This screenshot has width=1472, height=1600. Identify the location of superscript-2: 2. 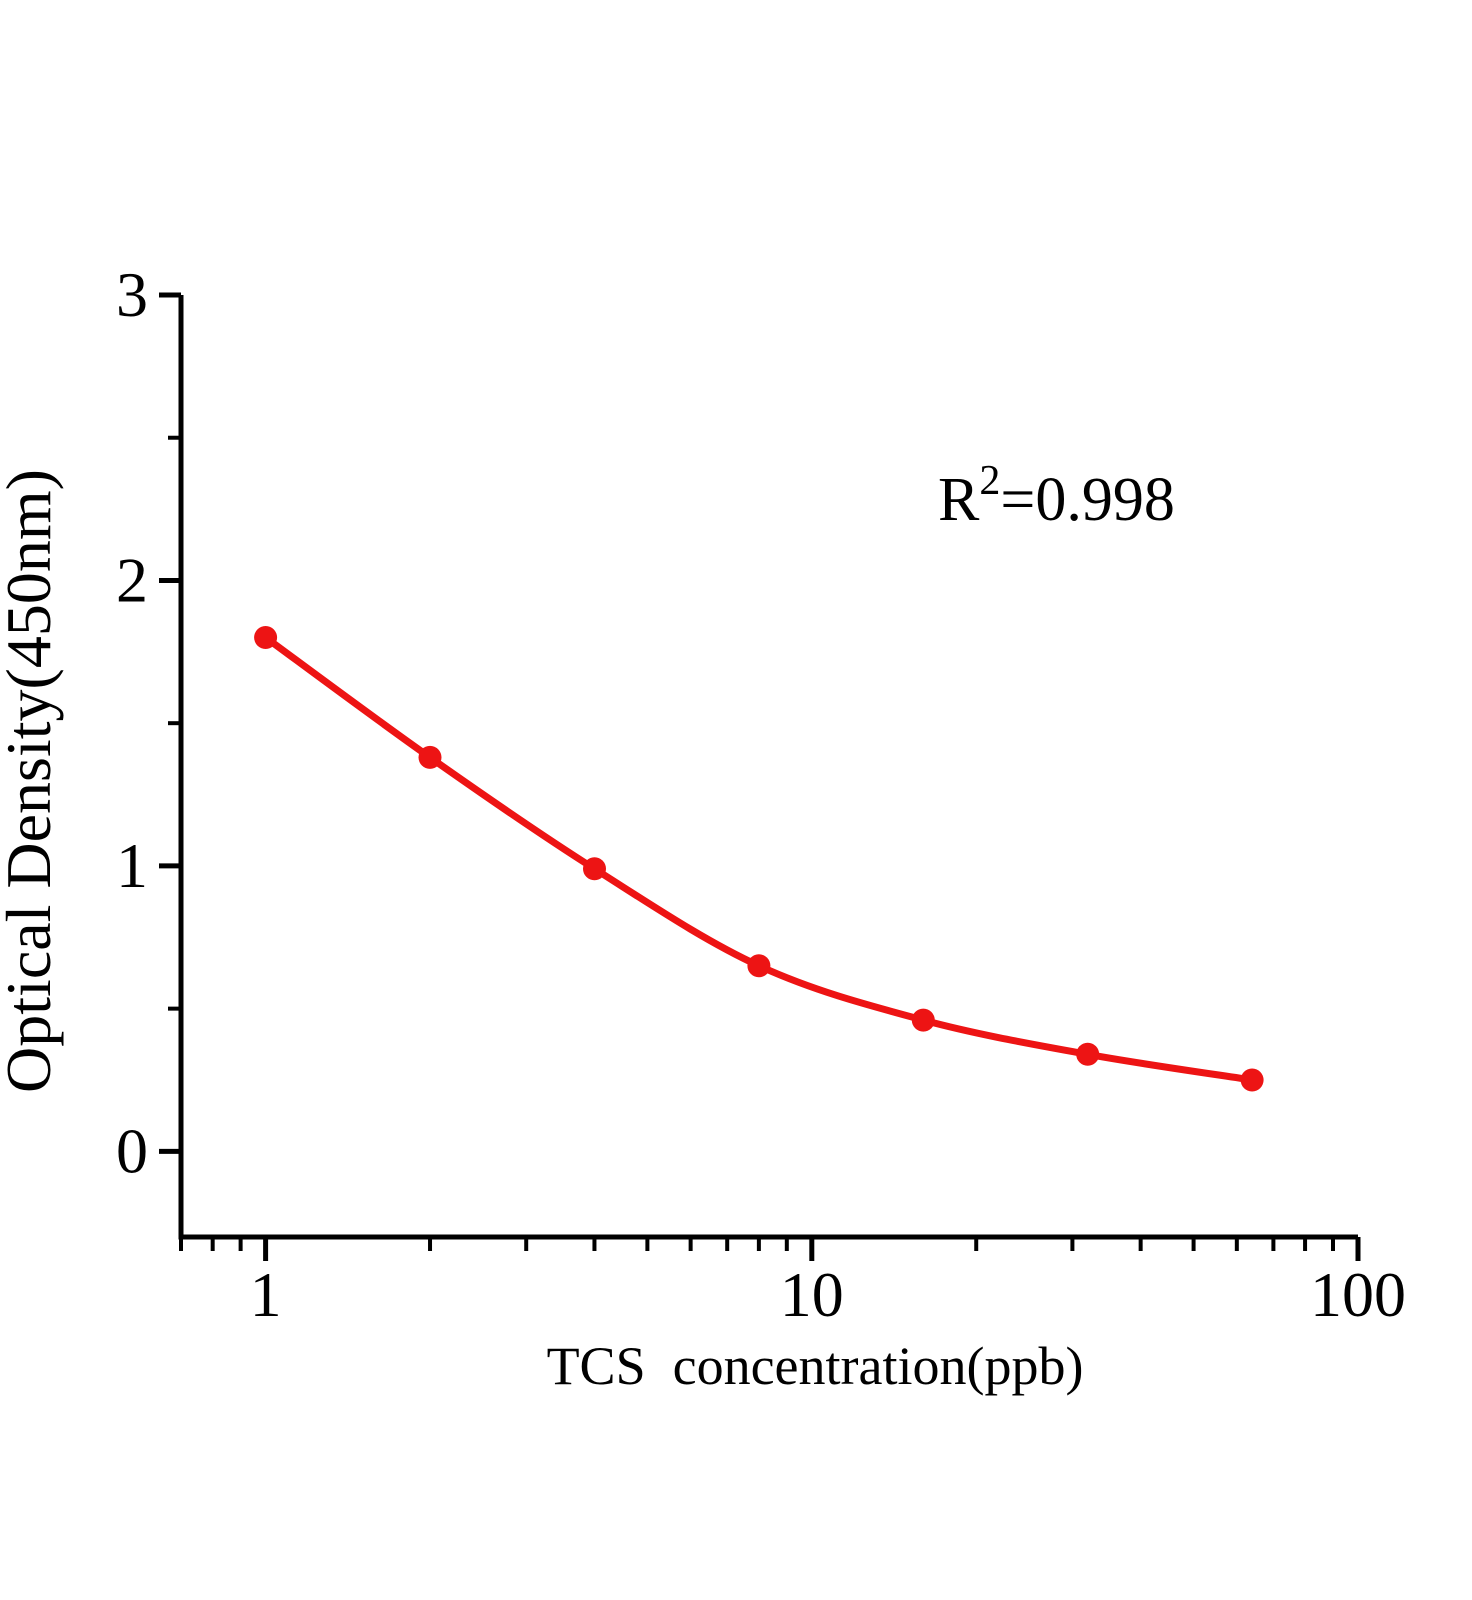
(989, 481).